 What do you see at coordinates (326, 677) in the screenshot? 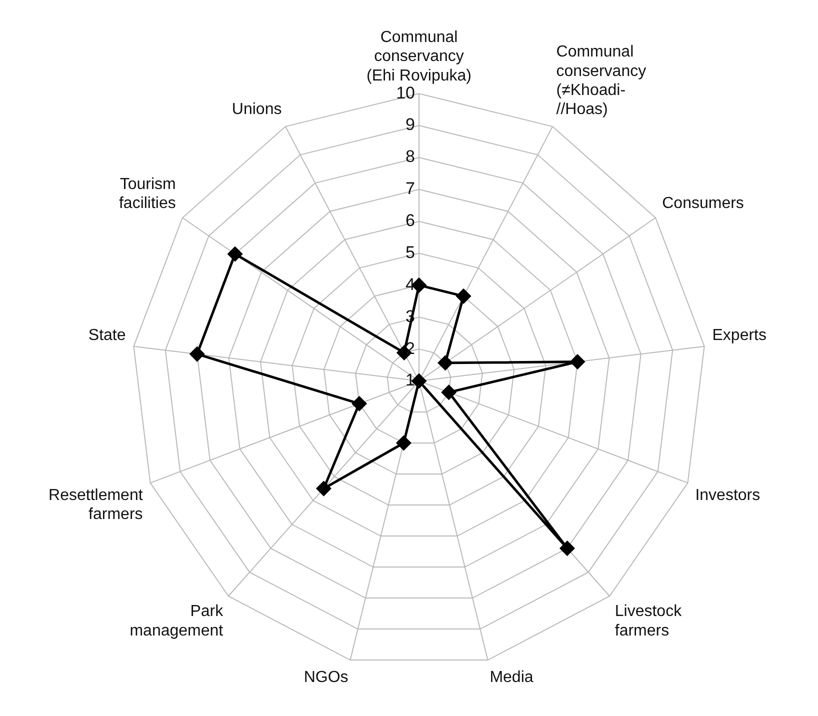
I see `spoke-label: NGOs` at bounding box center [326, 677].